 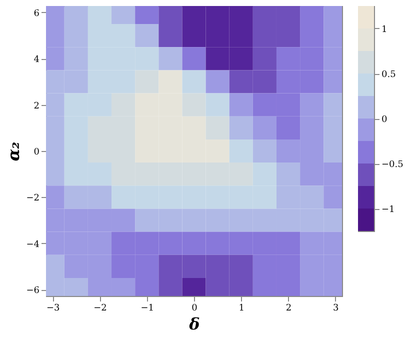 What do you see at coordinates (241, 309) in the screenshot?
I see `x-tick-label: 1` at bounding box center [241, 309].